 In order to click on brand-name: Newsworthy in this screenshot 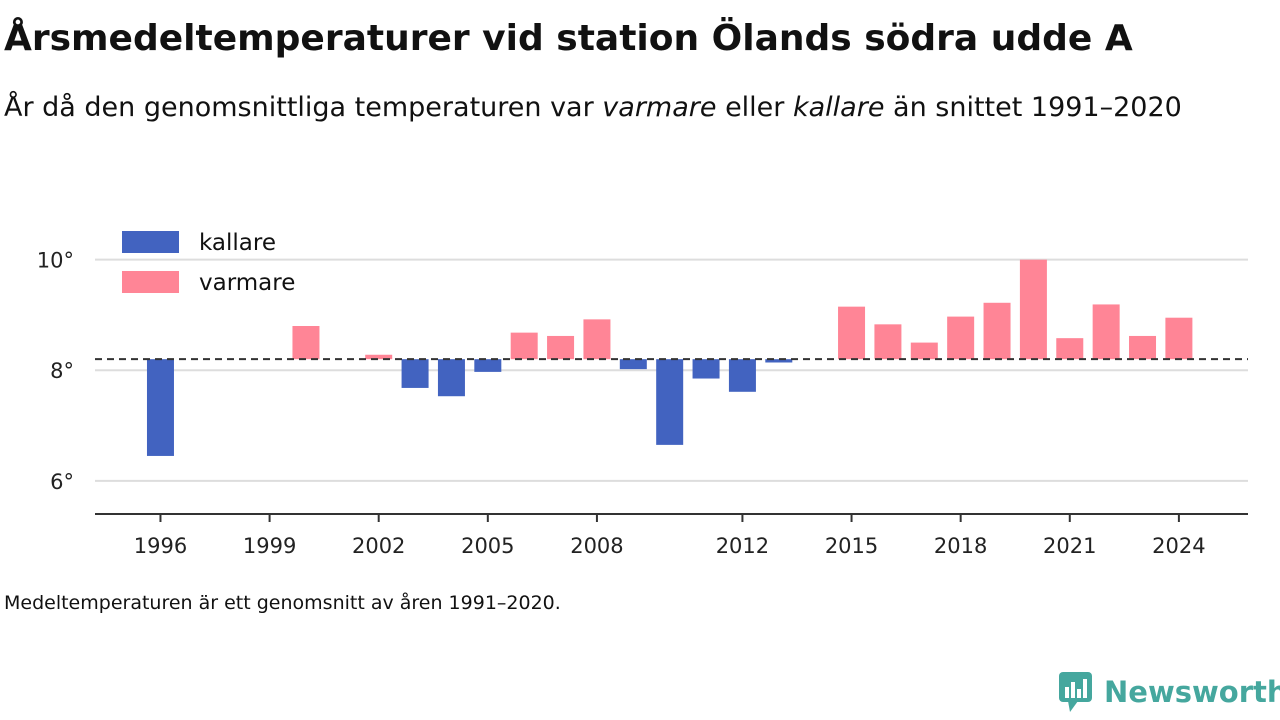, I will do `click(1192, 692)`.